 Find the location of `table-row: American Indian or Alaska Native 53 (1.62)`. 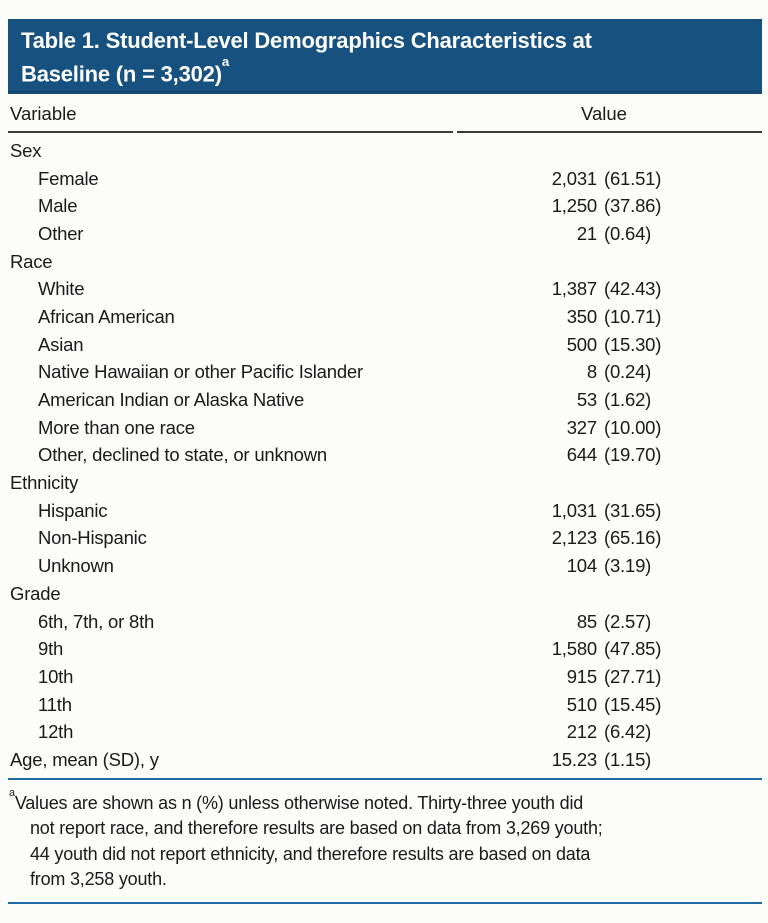

table-row: American Indian or Alaska Native 53 (1.62) is located at coordinates (385, 400).